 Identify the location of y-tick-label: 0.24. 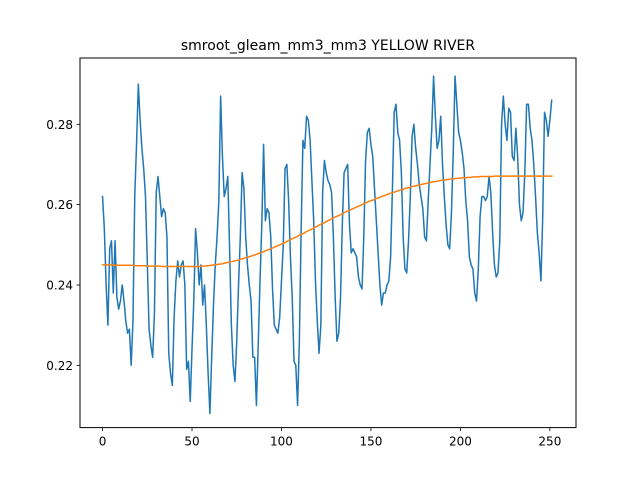
(59, 285).